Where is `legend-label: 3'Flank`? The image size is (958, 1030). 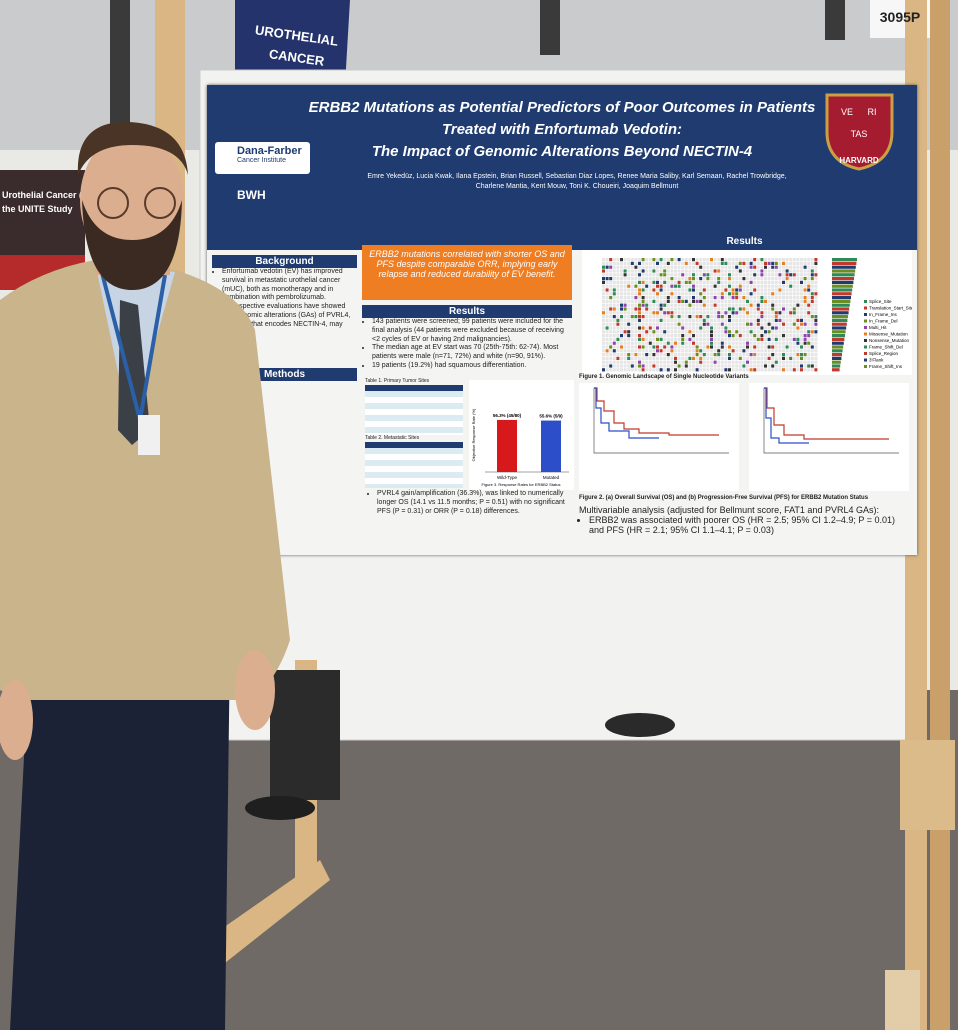
legend-label: 3'Flank is located at coordinates (876, 360).